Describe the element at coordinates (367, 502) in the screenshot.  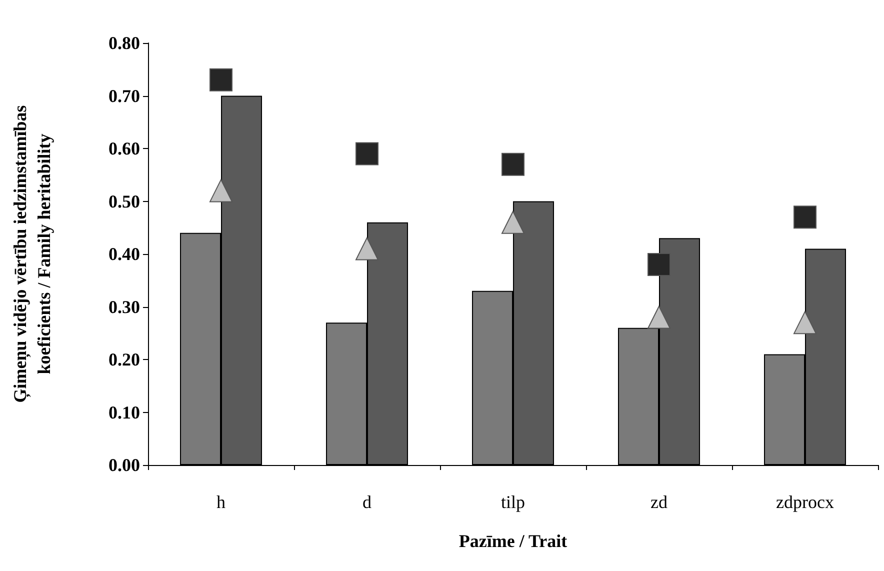
I see `x-tick-label: d` at that location.